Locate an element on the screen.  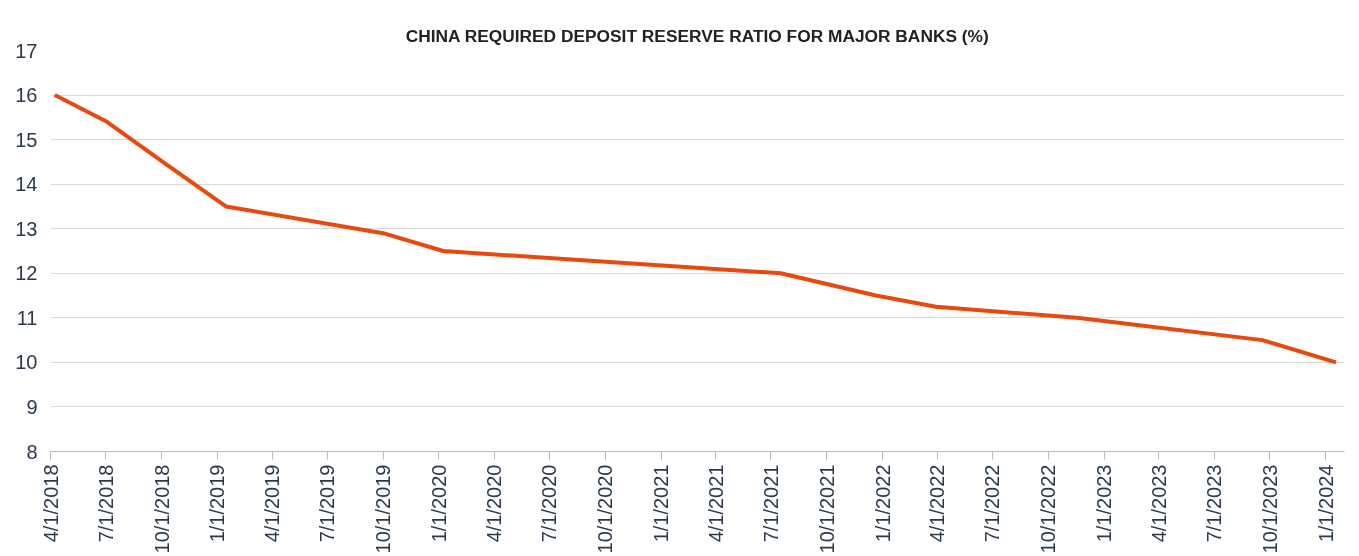
x-tick-label: 1/1/2023 is located at coordinates (1104, 503).